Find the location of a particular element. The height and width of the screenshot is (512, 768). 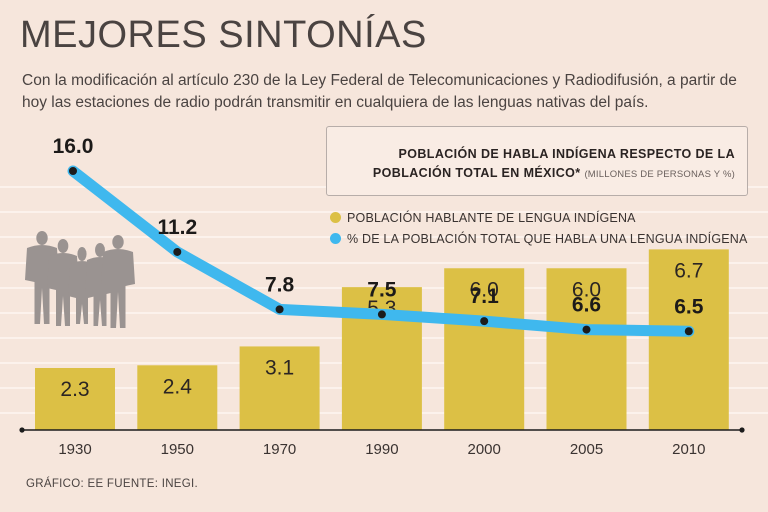

legend-item-bars: POBLACIÓN HABLANTE DE LENGUA INDÍGENA is located at coordinates (483, 218).